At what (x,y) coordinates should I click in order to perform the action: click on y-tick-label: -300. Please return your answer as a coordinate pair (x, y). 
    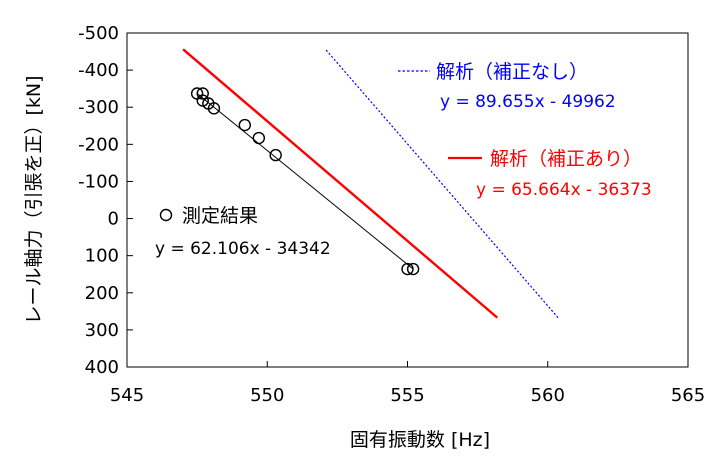
    Looking at the image, I should click on (98, 107).